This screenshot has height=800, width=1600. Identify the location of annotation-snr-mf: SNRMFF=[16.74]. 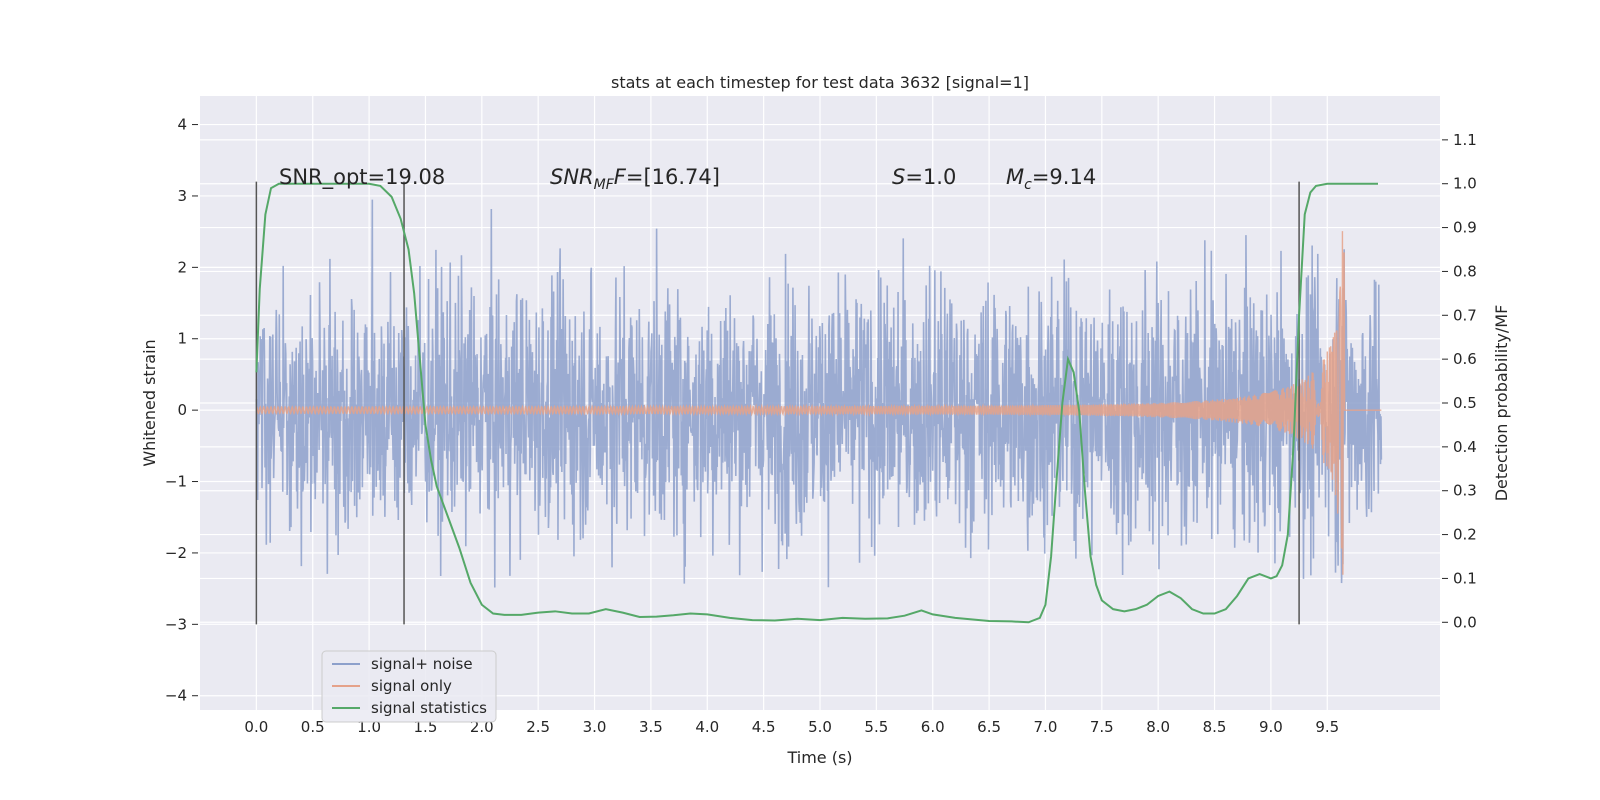
(635, 179).